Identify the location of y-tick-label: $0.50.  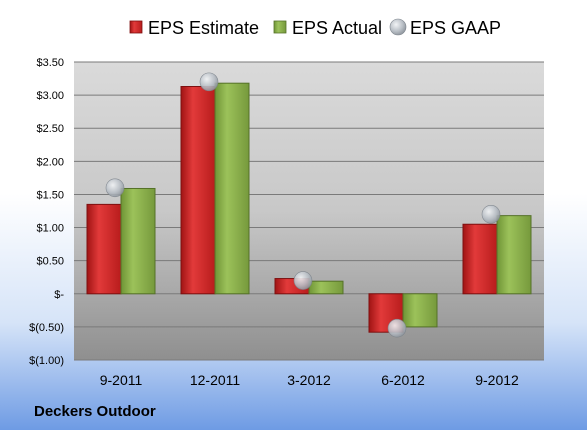
(50, 262).